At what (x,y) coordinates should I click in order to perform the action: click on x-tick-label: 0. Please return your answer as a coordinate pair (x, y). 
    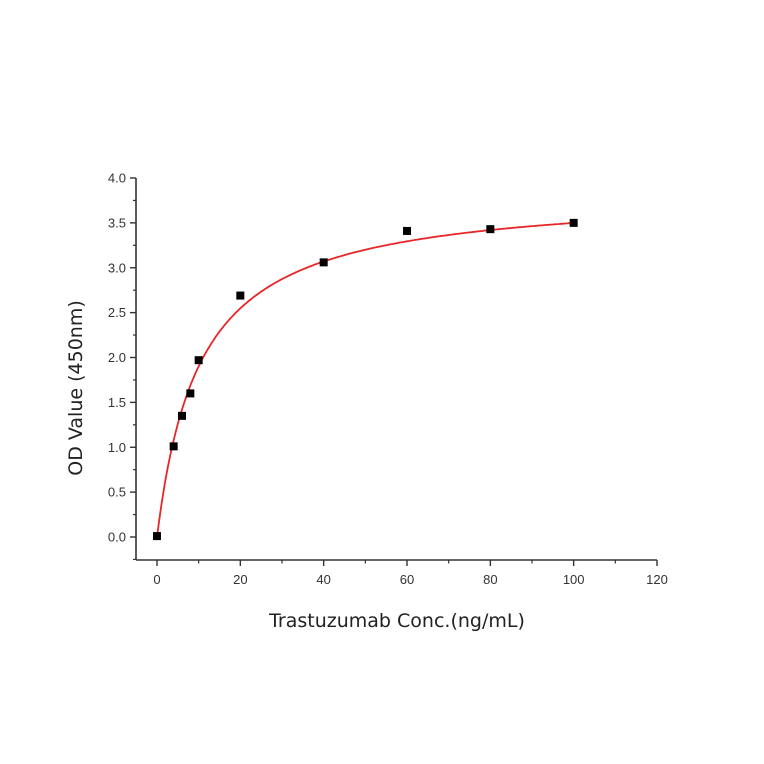
    Looking at the image, I should click on (156, 579).